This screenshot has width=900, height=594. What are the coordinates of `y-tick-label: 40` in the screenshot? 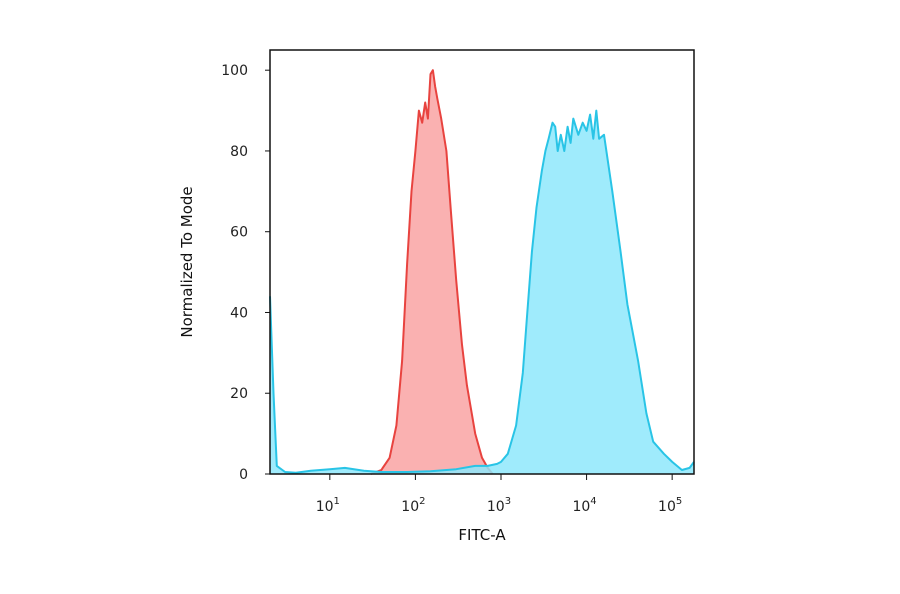 It's located at (239, 313).